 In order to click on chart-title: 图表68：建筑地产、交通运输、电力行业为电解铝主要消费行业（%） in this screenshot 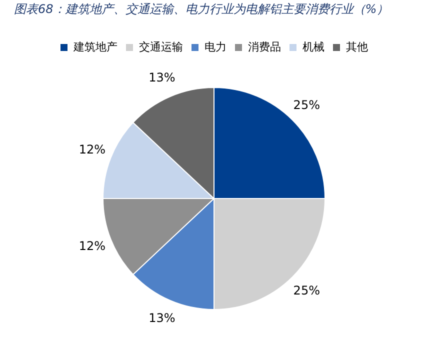, I will do `click(202, 9)`.